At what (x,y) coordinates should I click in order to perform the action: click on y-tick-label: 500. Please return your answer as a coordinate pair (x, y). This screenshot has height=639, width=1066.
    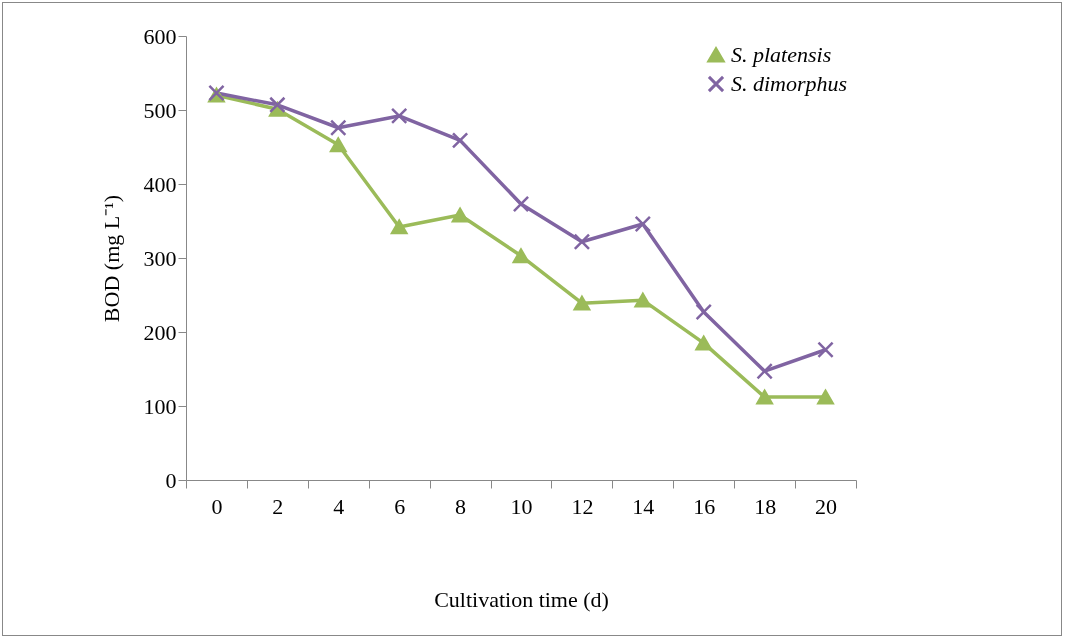
    Looking at the image, I should click on (160, 110).